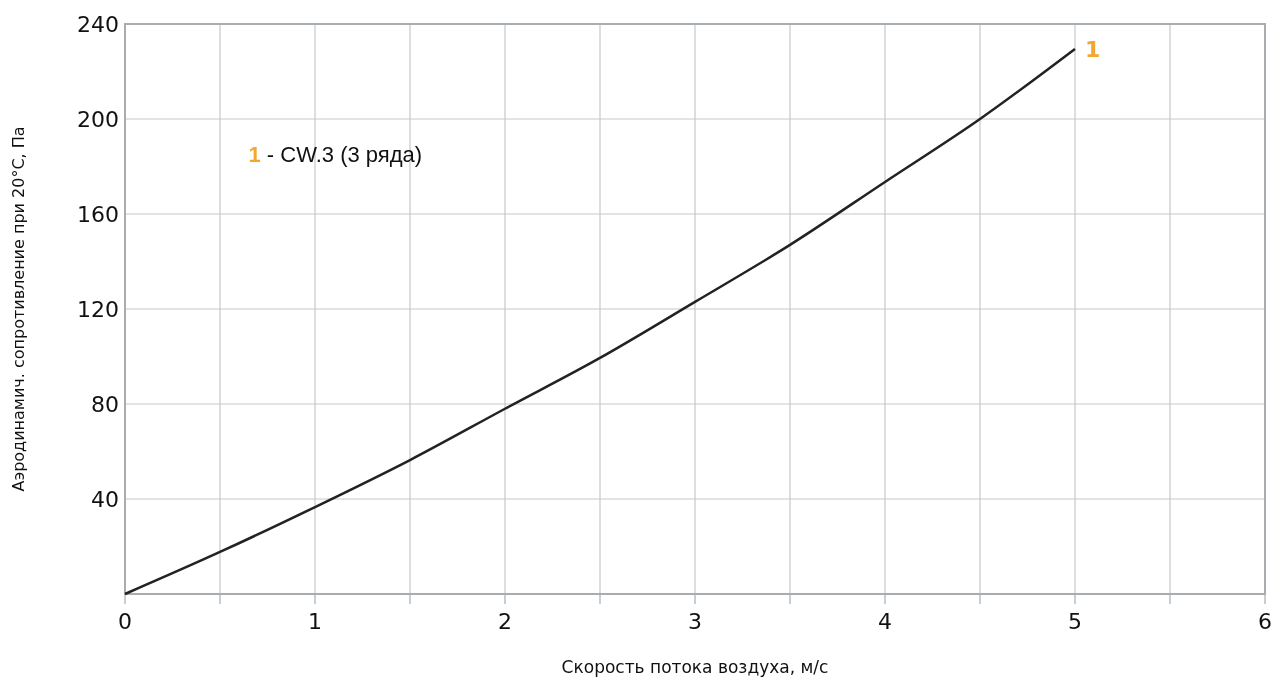  What do you see at coordinates (105, 404) in the screenshot?
I see `y-tick-label: 80` at bounding box center [105, 404].